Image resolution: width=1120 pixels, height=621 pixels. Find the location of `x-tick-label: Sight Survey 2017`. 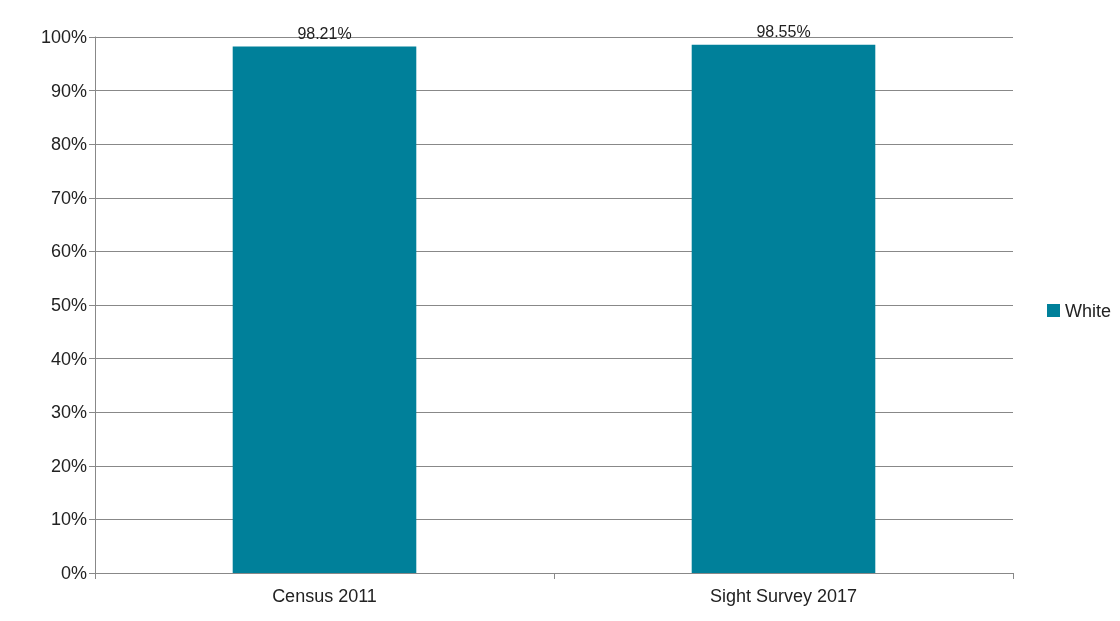

x-tick-label: Sight Survey 2017 is located at coordinates (783, 596).